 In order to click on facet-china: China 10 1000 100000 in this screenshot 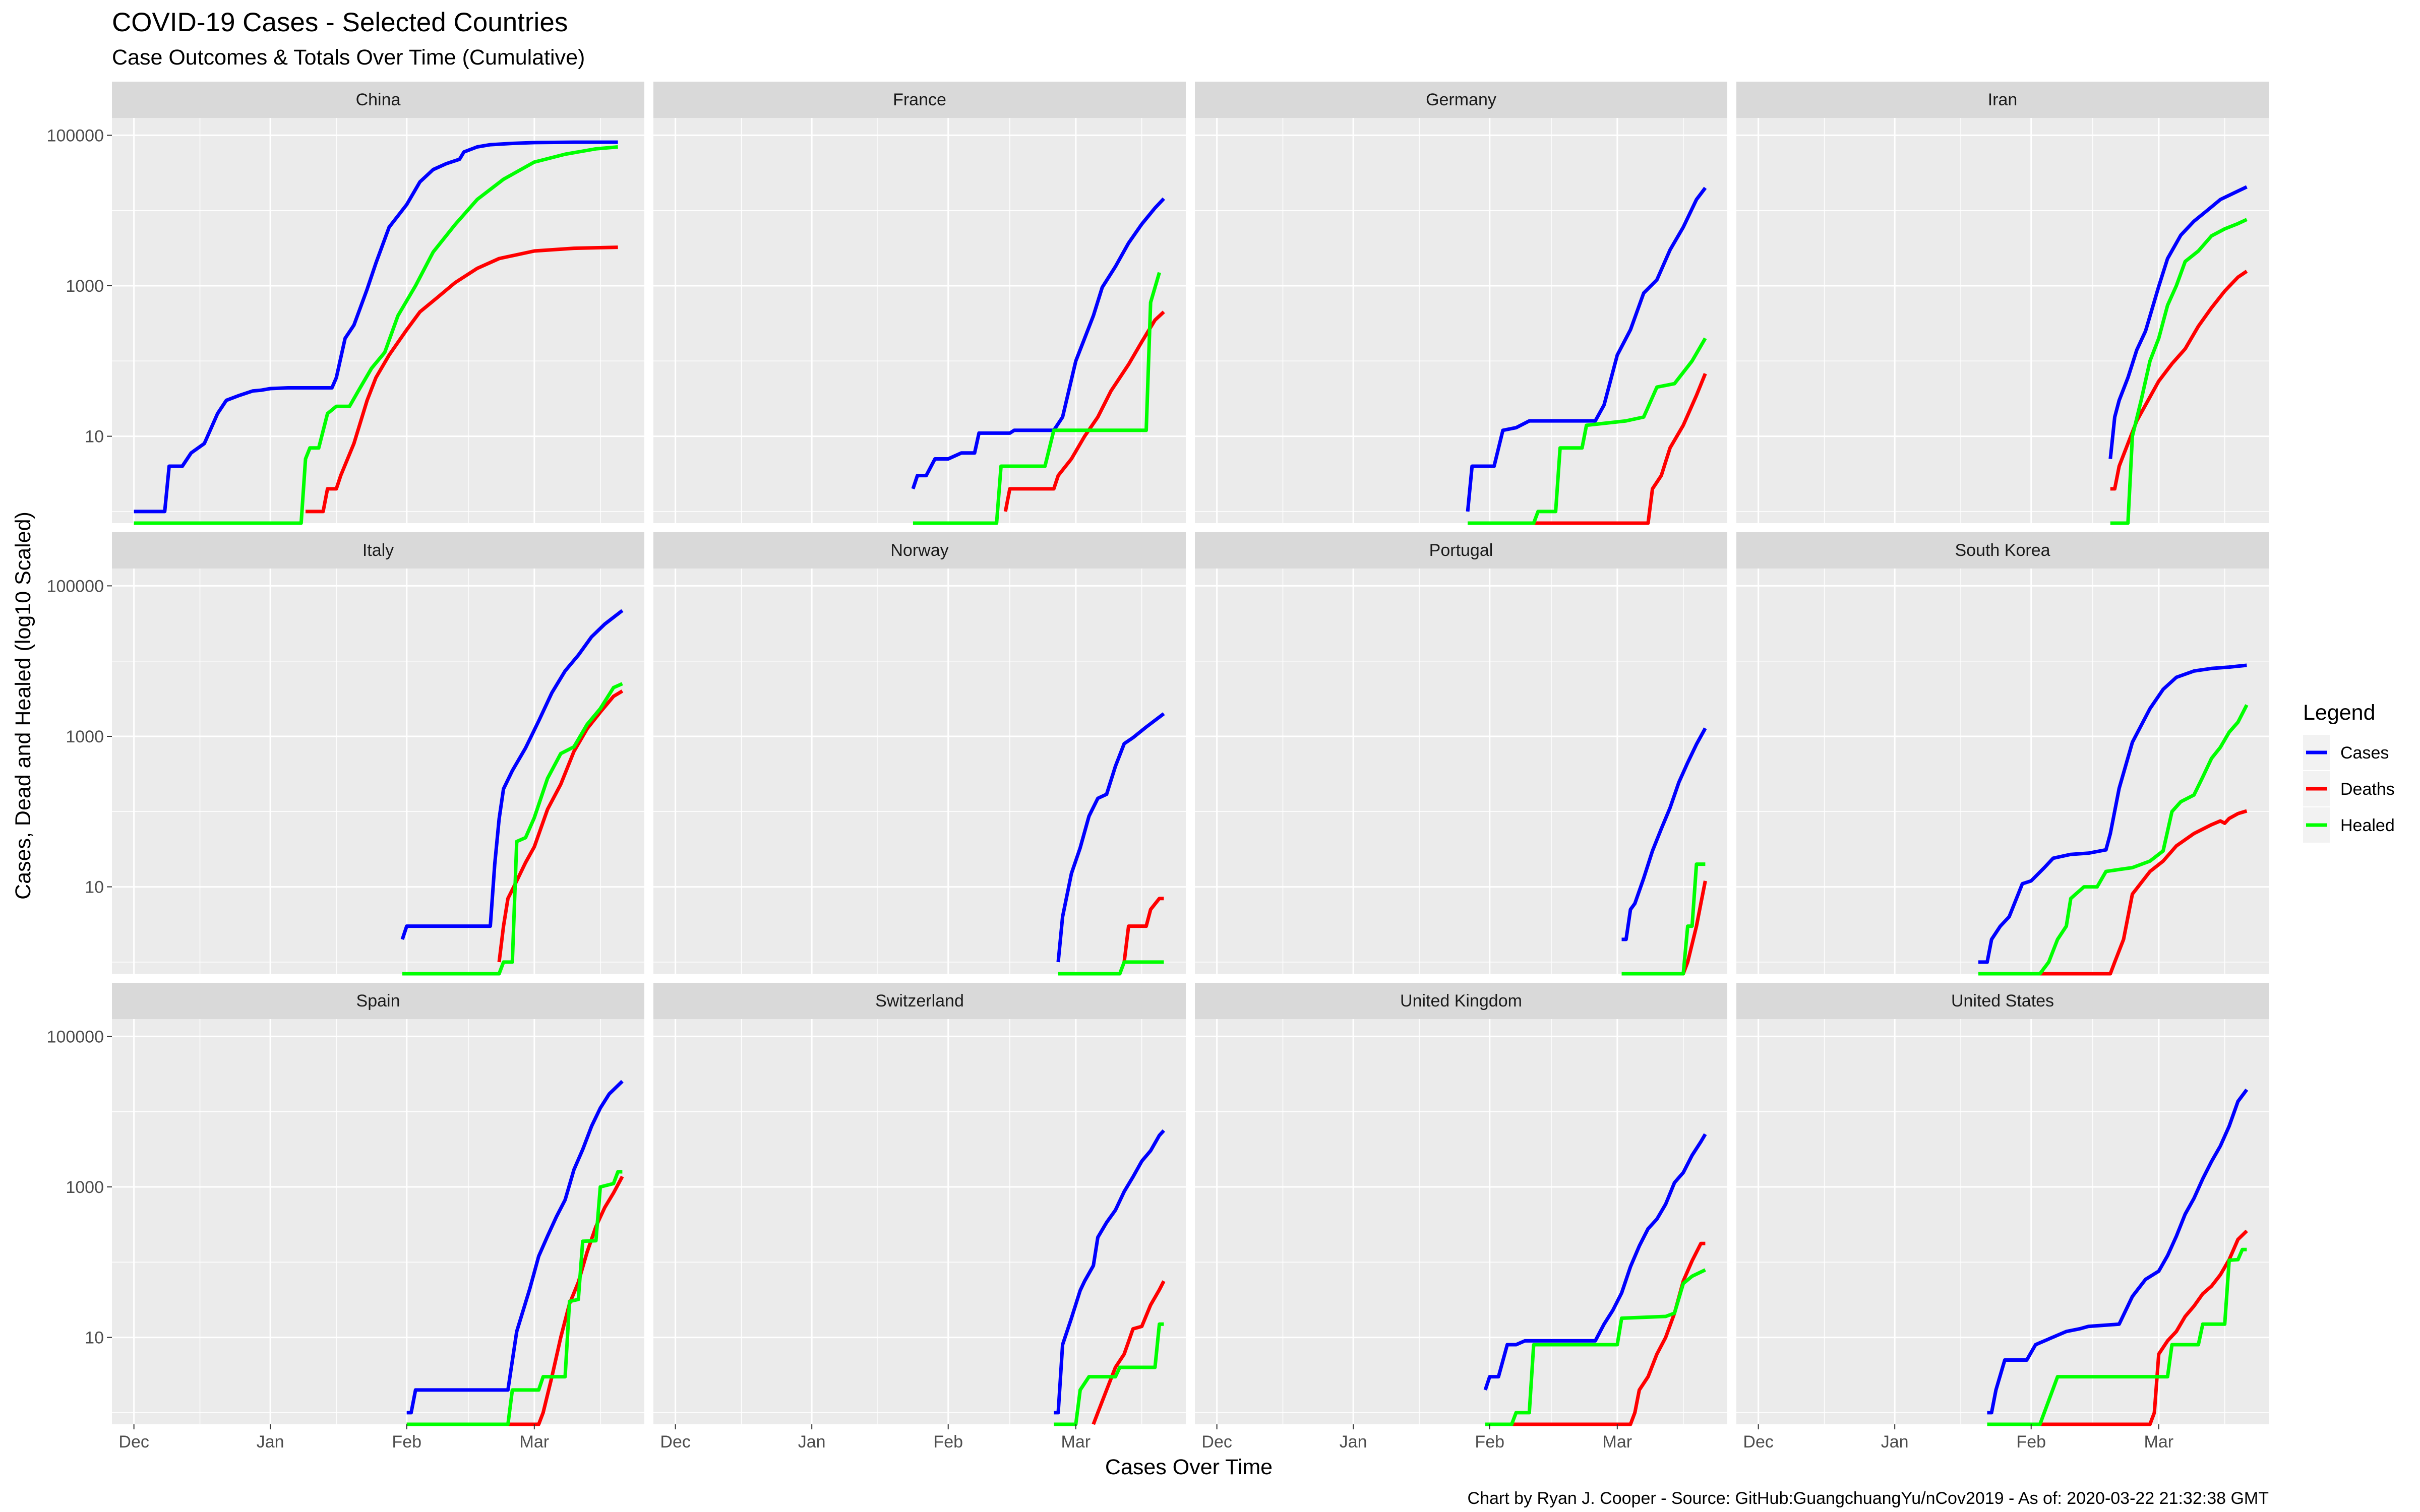, I will do `click(345, 304)`.